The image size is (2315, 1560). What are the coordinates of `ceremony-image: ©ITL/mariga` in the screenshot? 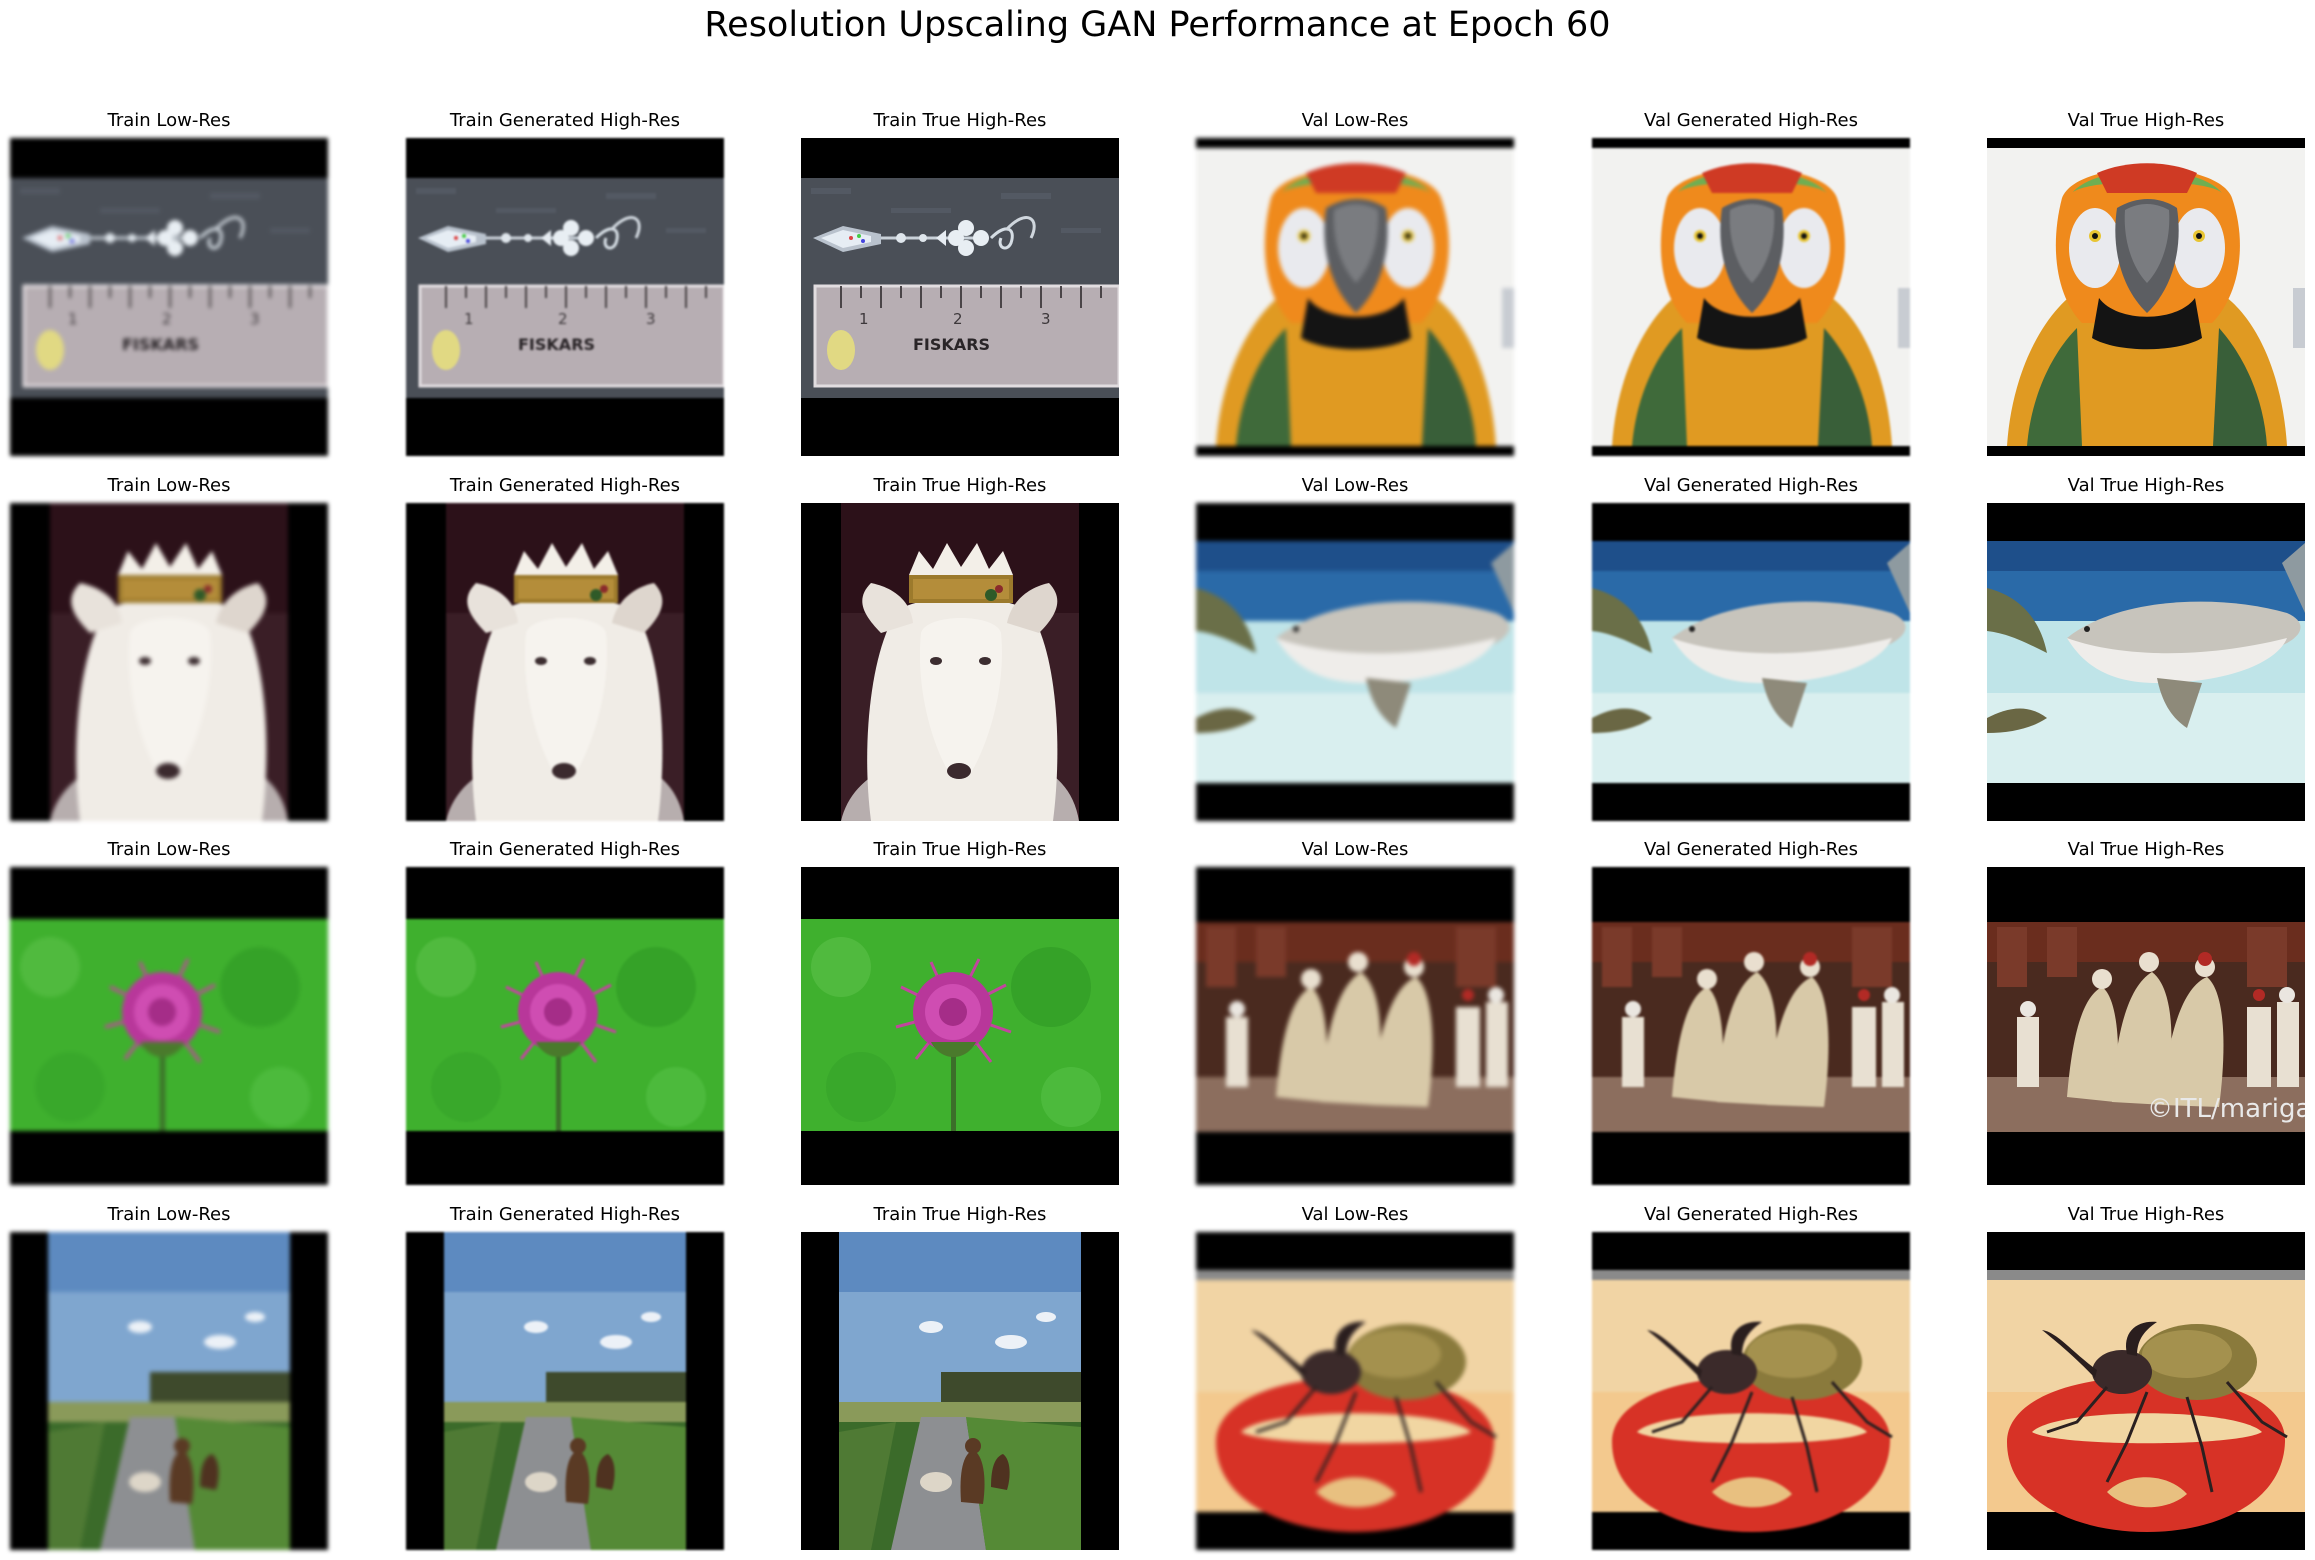 It's located at (2146, 1026).